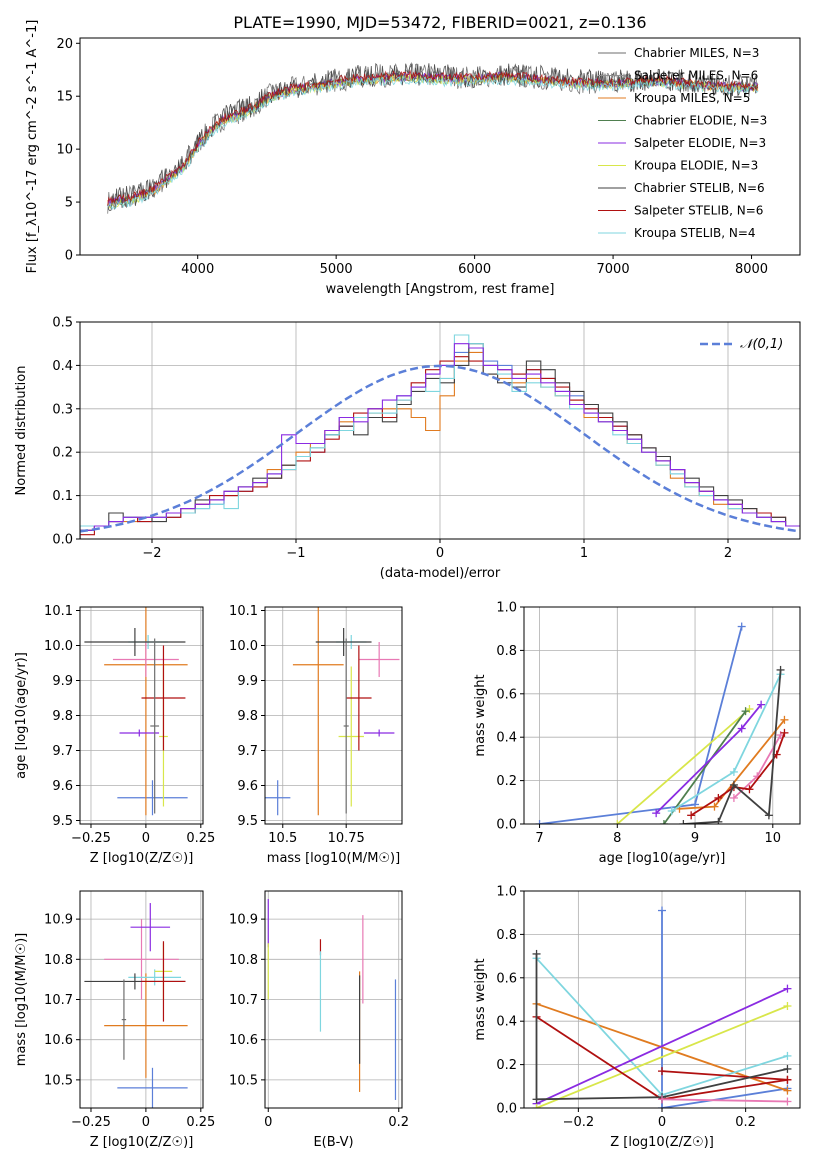  I want to click on spectrum-plot, so click(433, 138).